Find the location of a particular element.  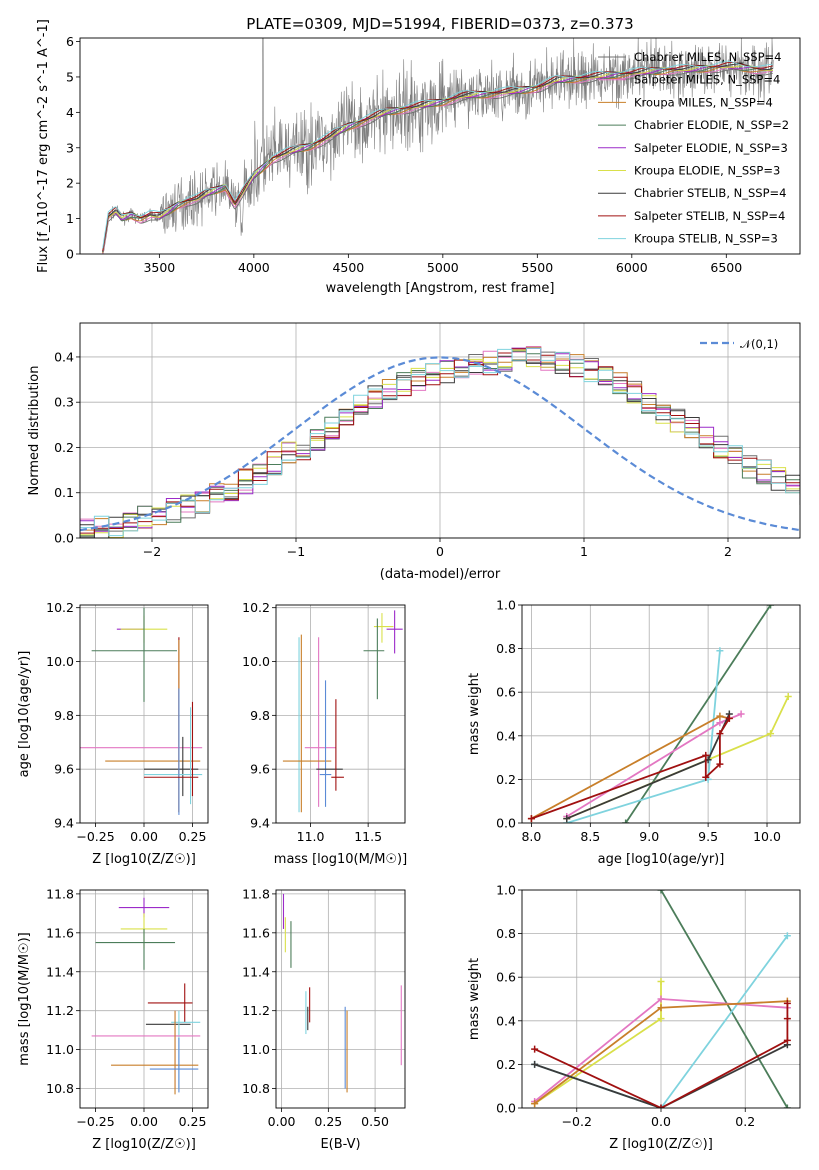

y-tick-label: 9.6 is located at coordinates (260, 769).